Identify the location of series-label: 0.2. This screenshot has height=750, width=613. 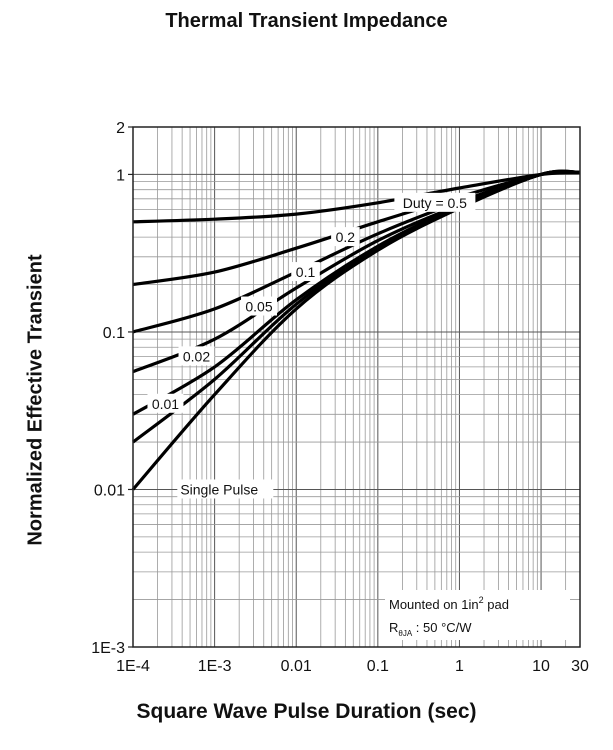
(346, 237).